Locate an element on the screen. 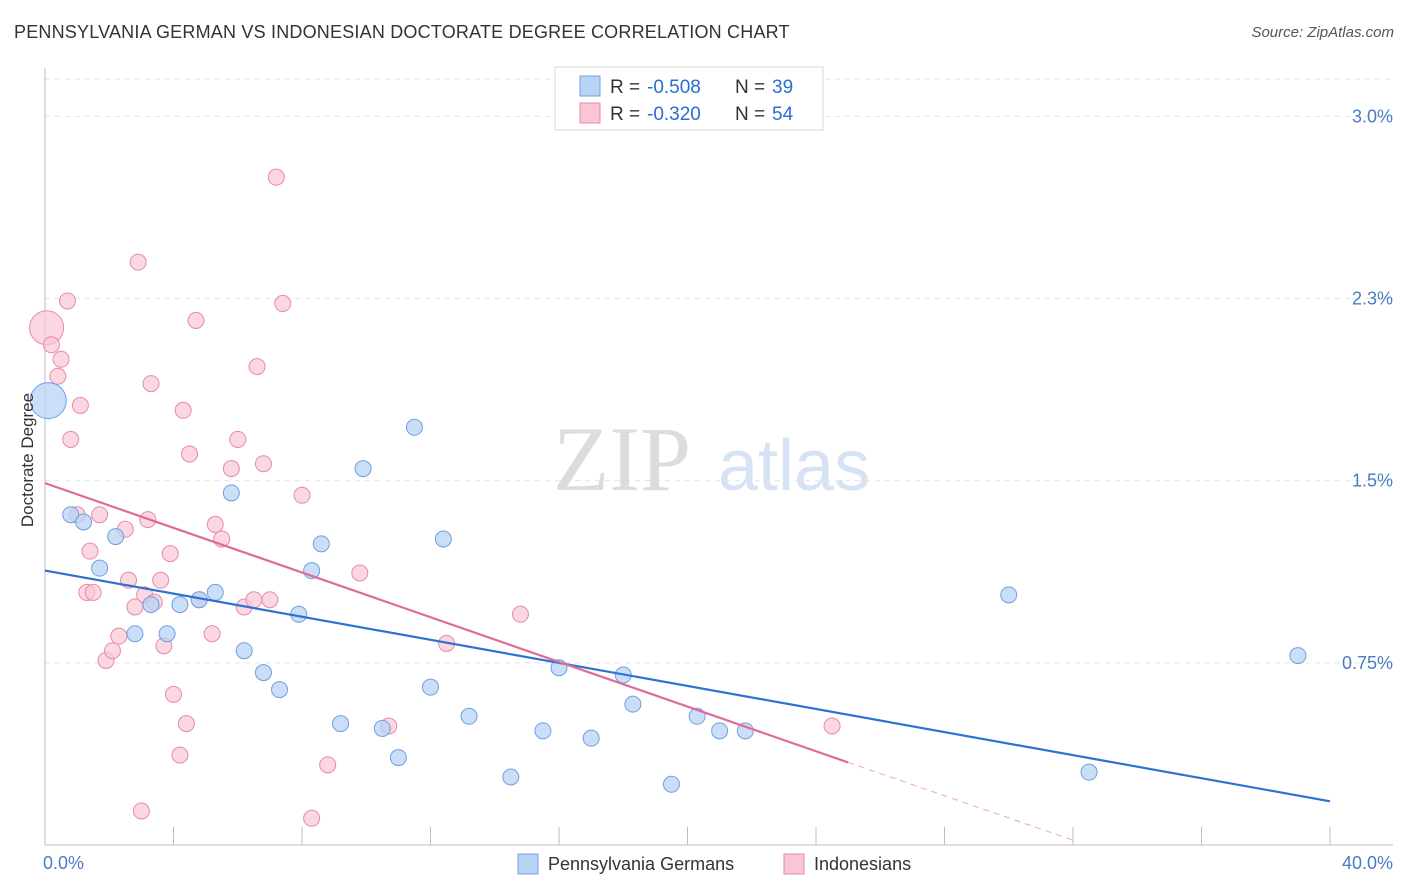 This screenshot has height=892, width=1406. trend-line-indonesians-extension is located at coordinates (960, 801).